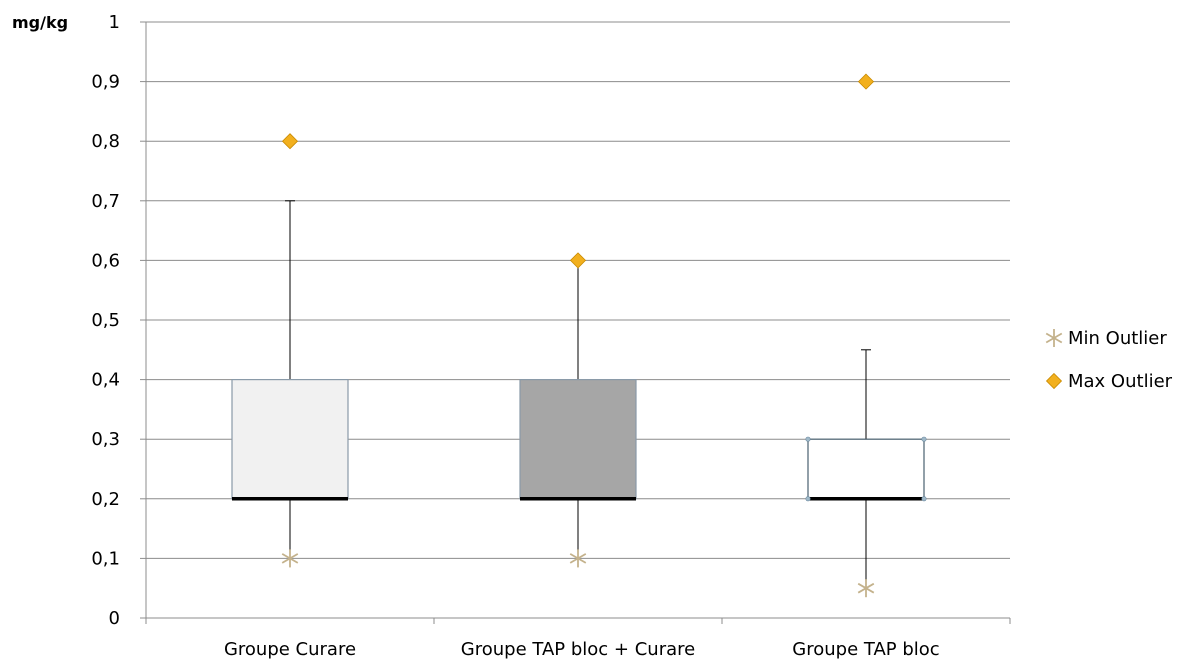  What do you see at coordinates (1120, 381) in the screenshot?
I see `max-outlier-legend-label: Max Outlier` at bounding box center [1120, 381].